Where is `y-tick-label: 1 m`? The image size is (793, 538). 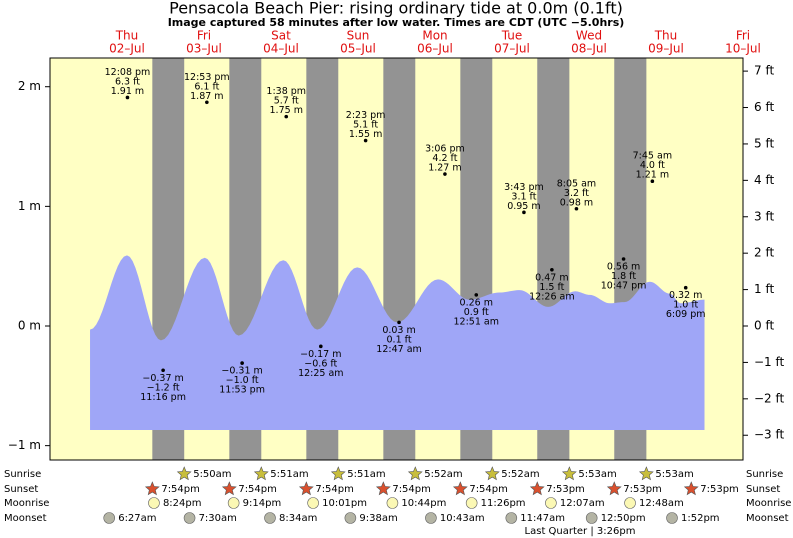 y-tick-label: 1 m is located at coordinates (29, 206).